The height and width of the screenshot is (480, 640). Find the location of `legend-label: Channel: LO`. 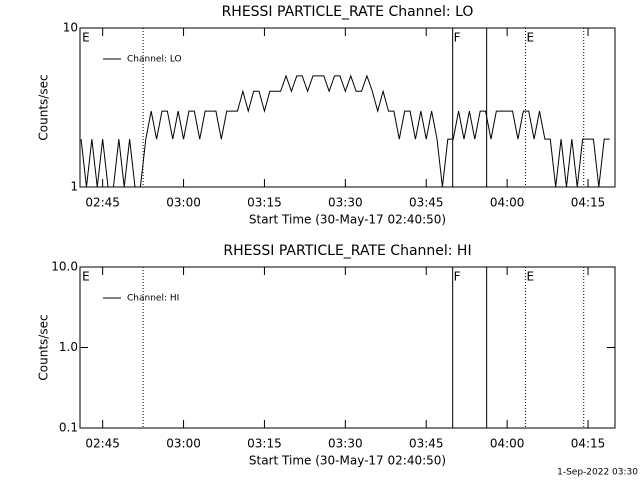

legend-label: Channel: LO is located at coordinates (154, 60).